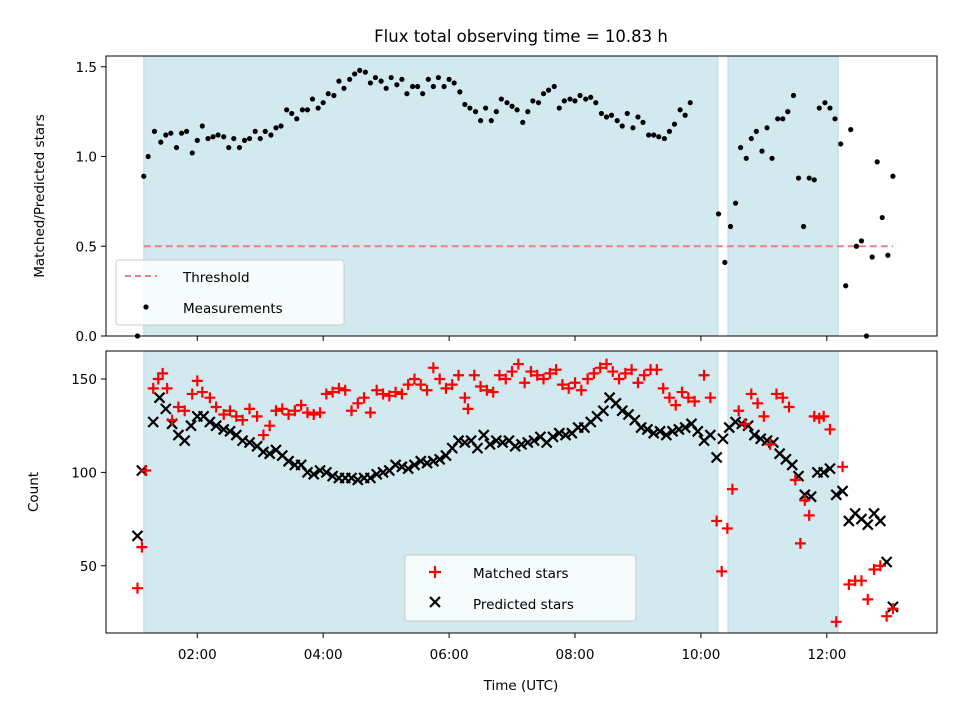 The width and height of the screenshot is (960, 720). I want to click on x-tick-label: 12:00, so click(826, 655).